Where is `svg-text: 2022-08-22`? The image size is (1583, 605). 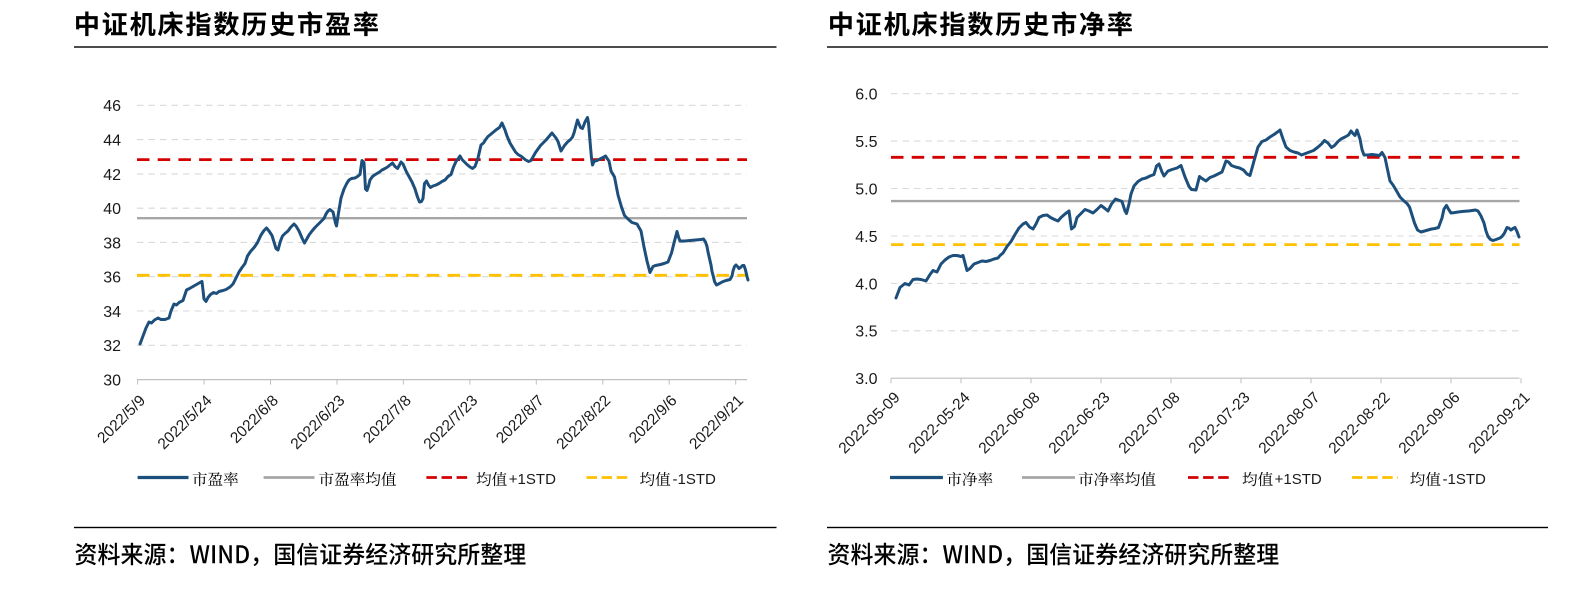
svg-text: 2022-08-22 is located at coordinates (1360, 423).